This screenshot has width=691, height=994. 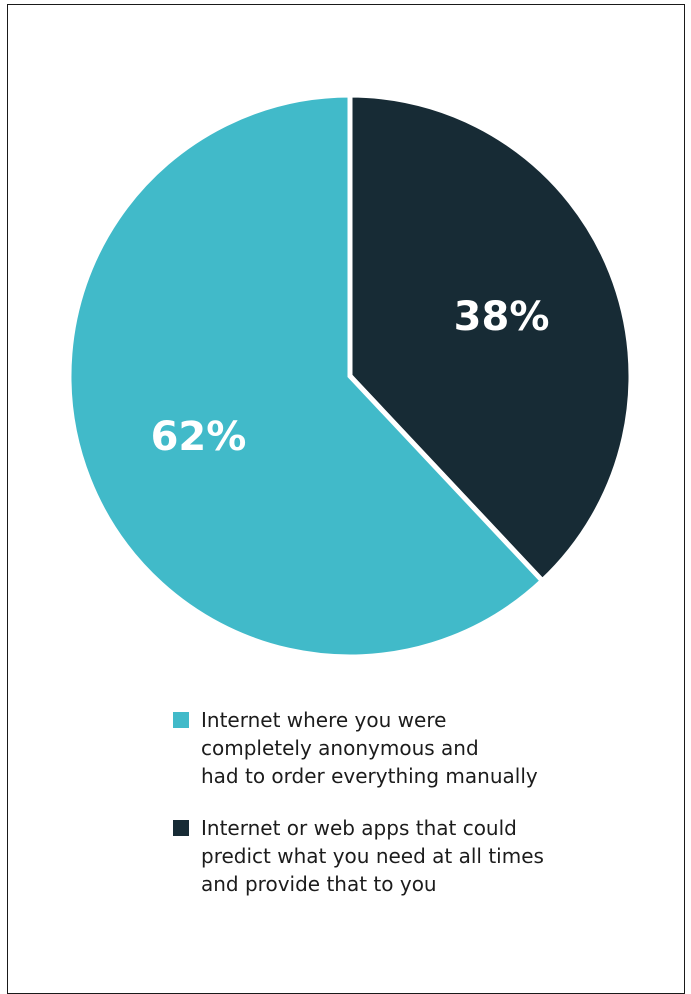 What do you see at coordinates (181, 828) in the screenshot?
I see `legend-swatch-dark` at bounding box center [181, 828].